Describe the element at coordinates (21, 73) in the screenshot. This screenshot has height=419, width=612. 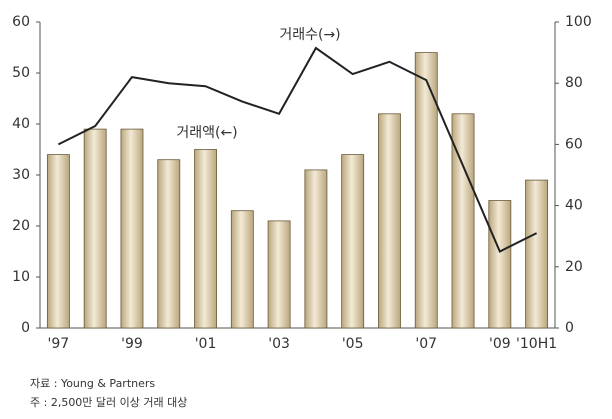
I see `y-tick-label: 50` at that location.